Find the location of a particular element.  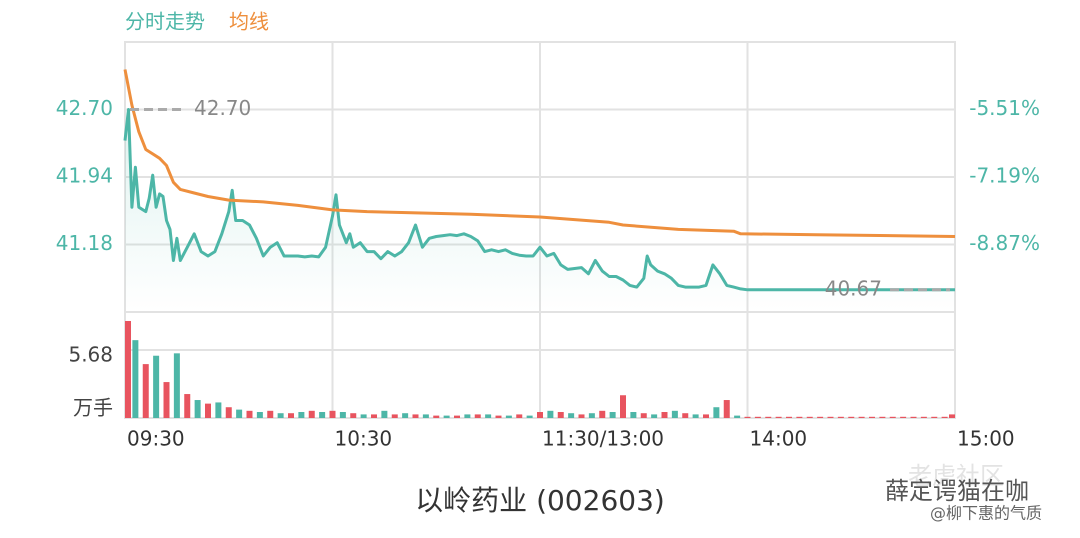

unit-label: 万手 is located at coordinates (93, 408).